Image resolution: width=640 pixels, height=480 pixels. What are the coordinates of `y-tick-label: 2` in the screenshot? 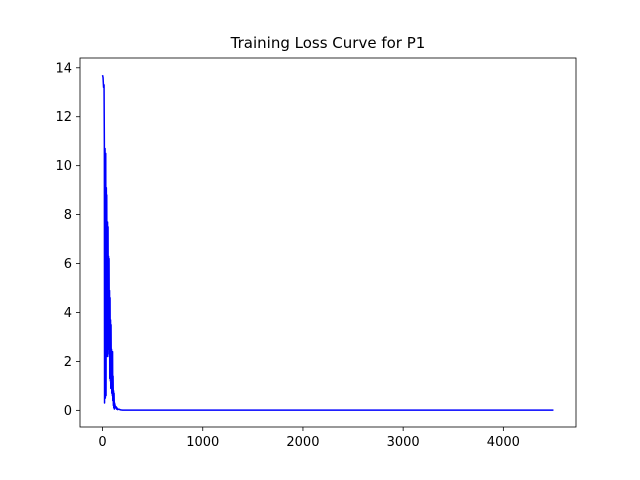 It's located at (68, 362).